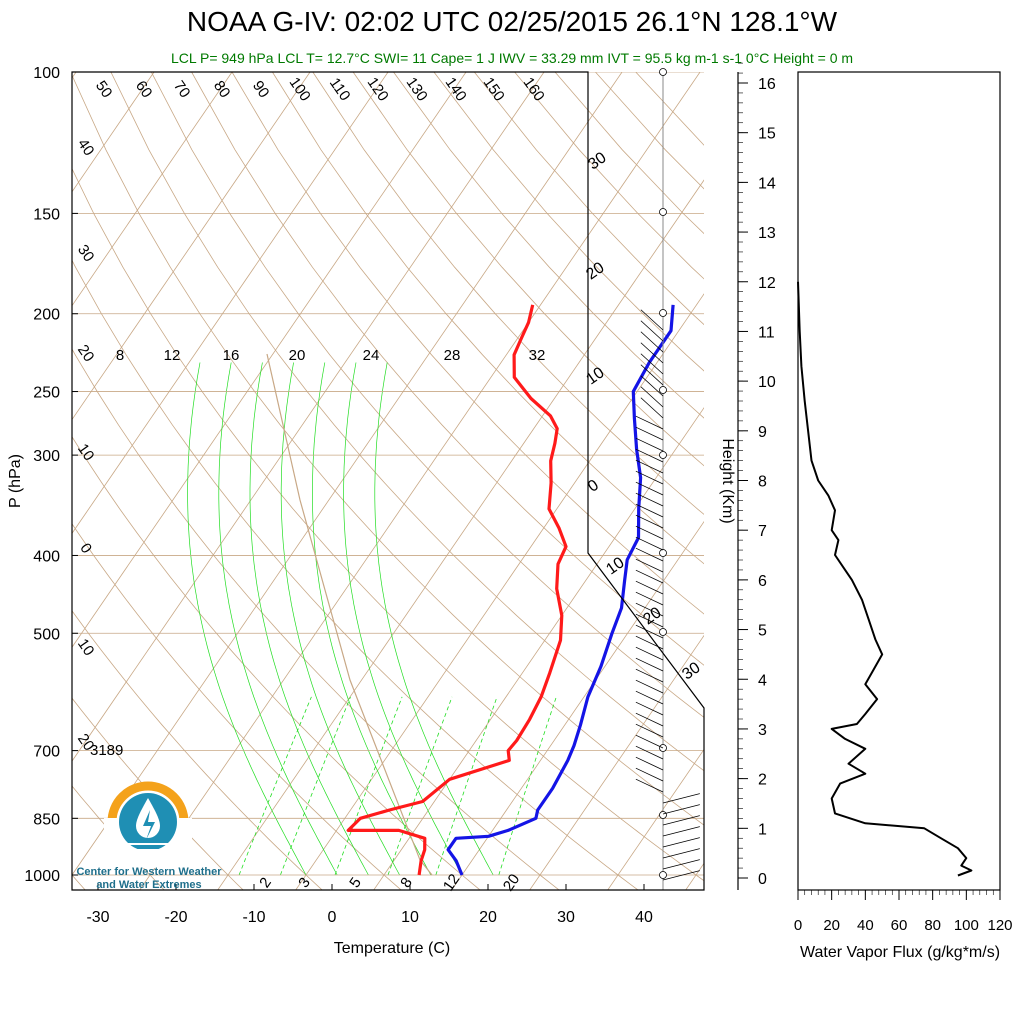 The width and height of the screenshot is (1024, 1024). I want to click on height-axis-label: Height (Km), so click(727, 480).